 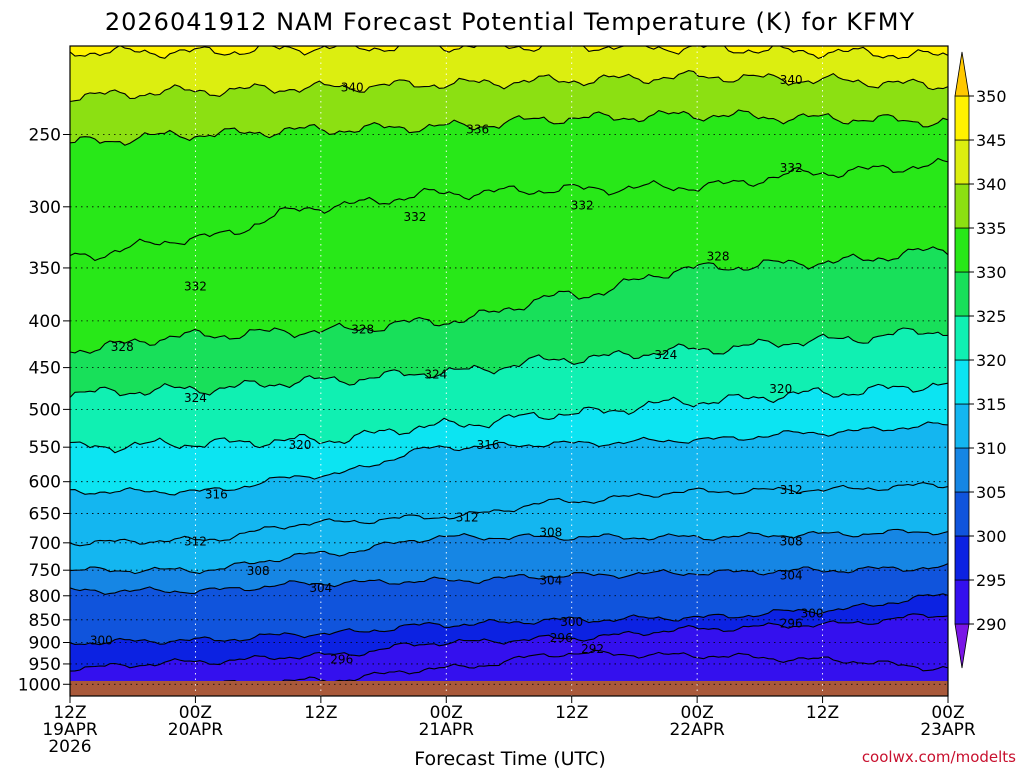 What do you see at coordinates (991, 96) in the screenshot?
I see `colorbar-label: 350` at bounding box center [991, 96].